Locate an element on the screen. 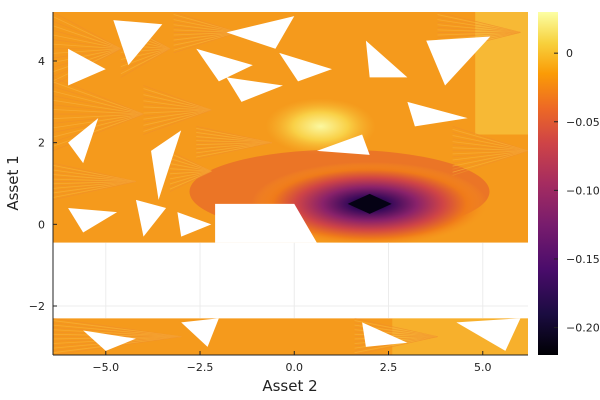 The width and height of the screenshot is (600, 400). colorbar-tick-label: 0 is located at coordinates (569, 53).